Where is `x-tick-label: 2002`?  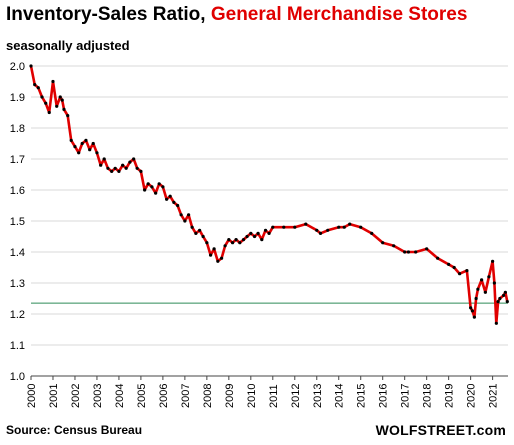
x-tick-label: 2002 is located at coordinates (76, 396).